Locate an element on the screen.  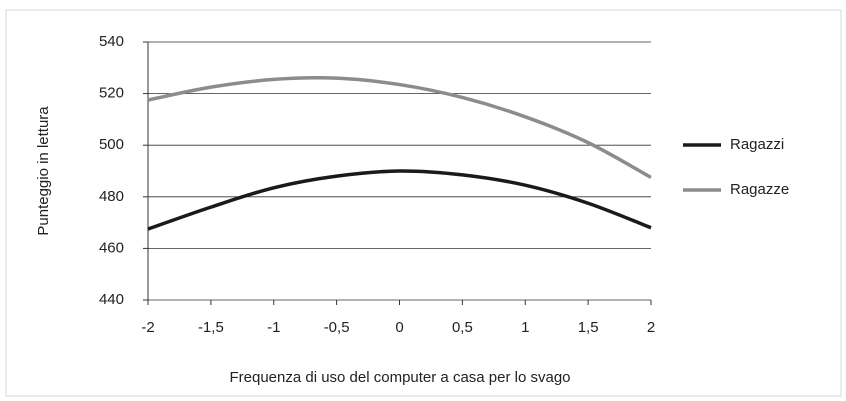
y-tick-label: 540 is located at coordinates (111, 41).